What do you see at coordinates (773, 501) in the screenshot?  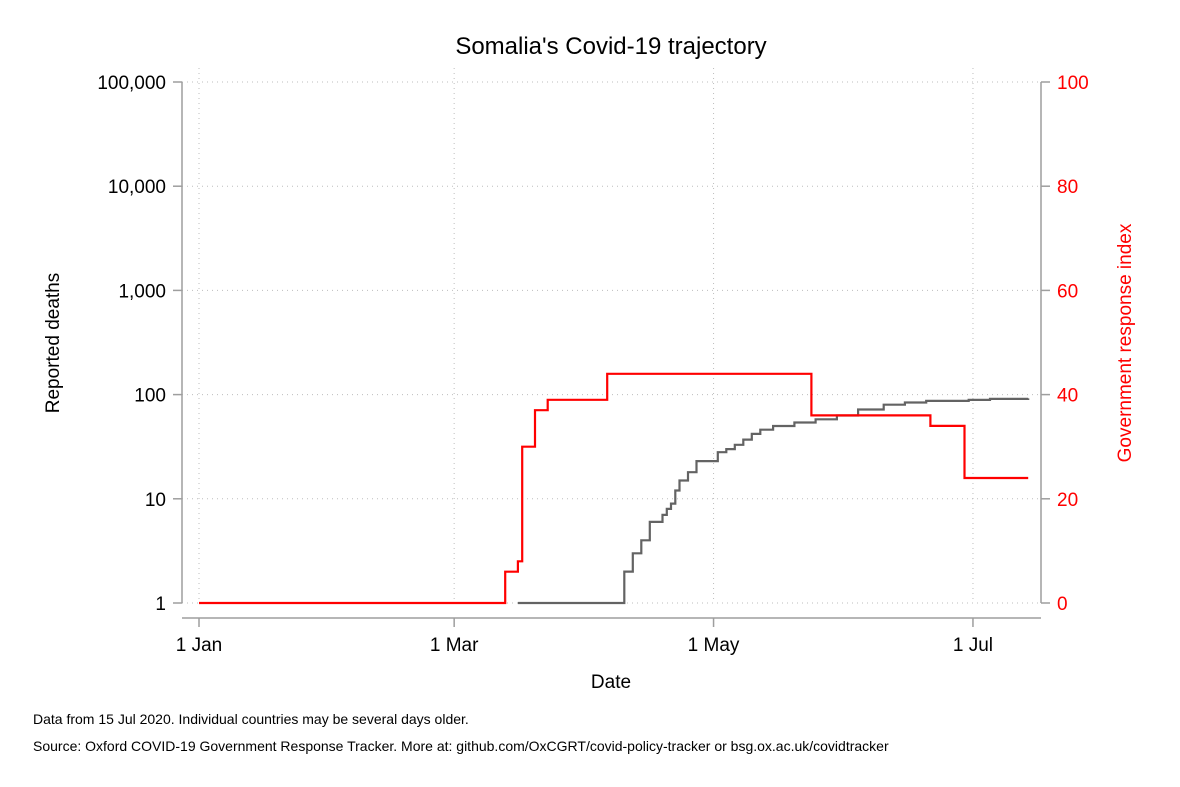 I see `series-line-reported-deaths` at bounding box center [773, 501].